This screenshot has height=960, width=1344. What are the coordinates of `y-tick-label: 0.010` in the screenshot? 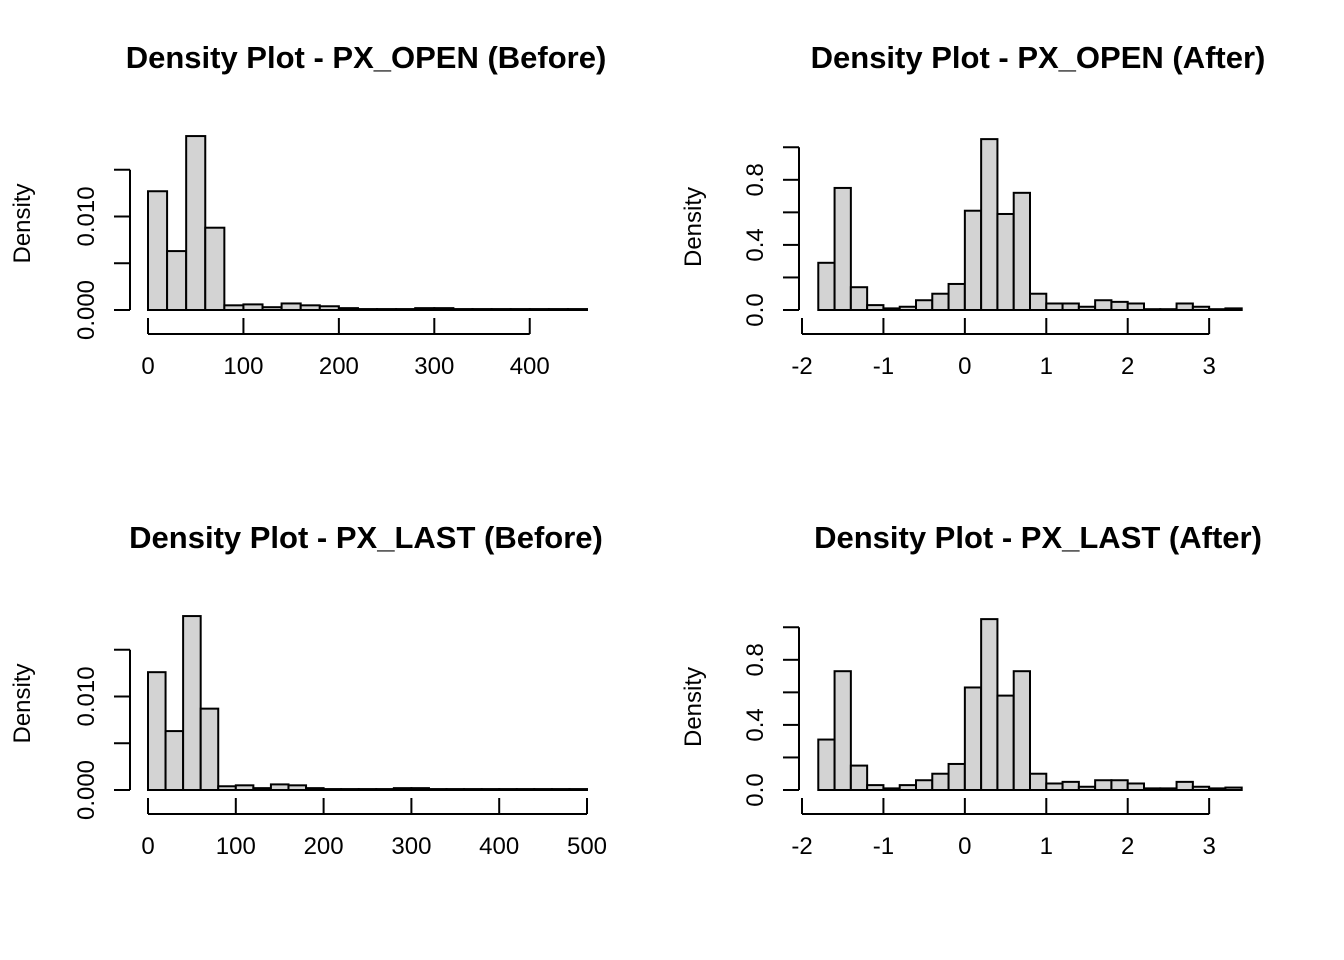 It's located at (86, 696).